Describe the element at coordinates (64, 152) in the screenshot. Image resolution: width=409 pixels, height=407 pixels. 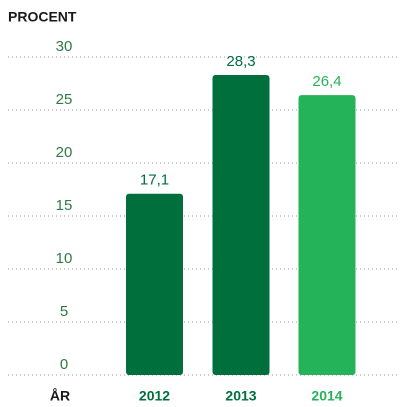
I see `y-tick-label: 20` at that location.